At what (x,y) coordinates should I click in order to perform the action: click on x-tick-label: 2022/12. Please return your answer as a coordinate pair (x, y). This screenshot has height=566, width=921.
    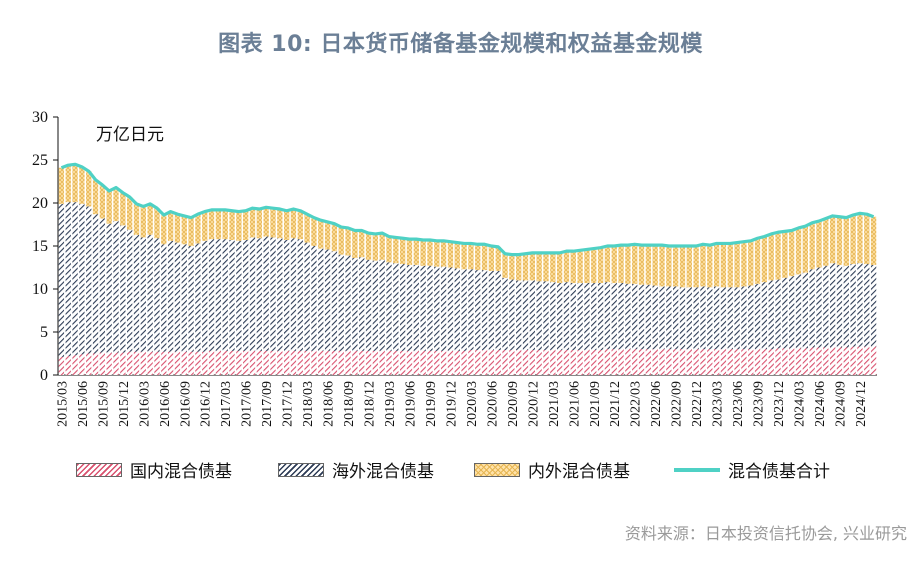
    Looking at the image, I should click on (697, 404).